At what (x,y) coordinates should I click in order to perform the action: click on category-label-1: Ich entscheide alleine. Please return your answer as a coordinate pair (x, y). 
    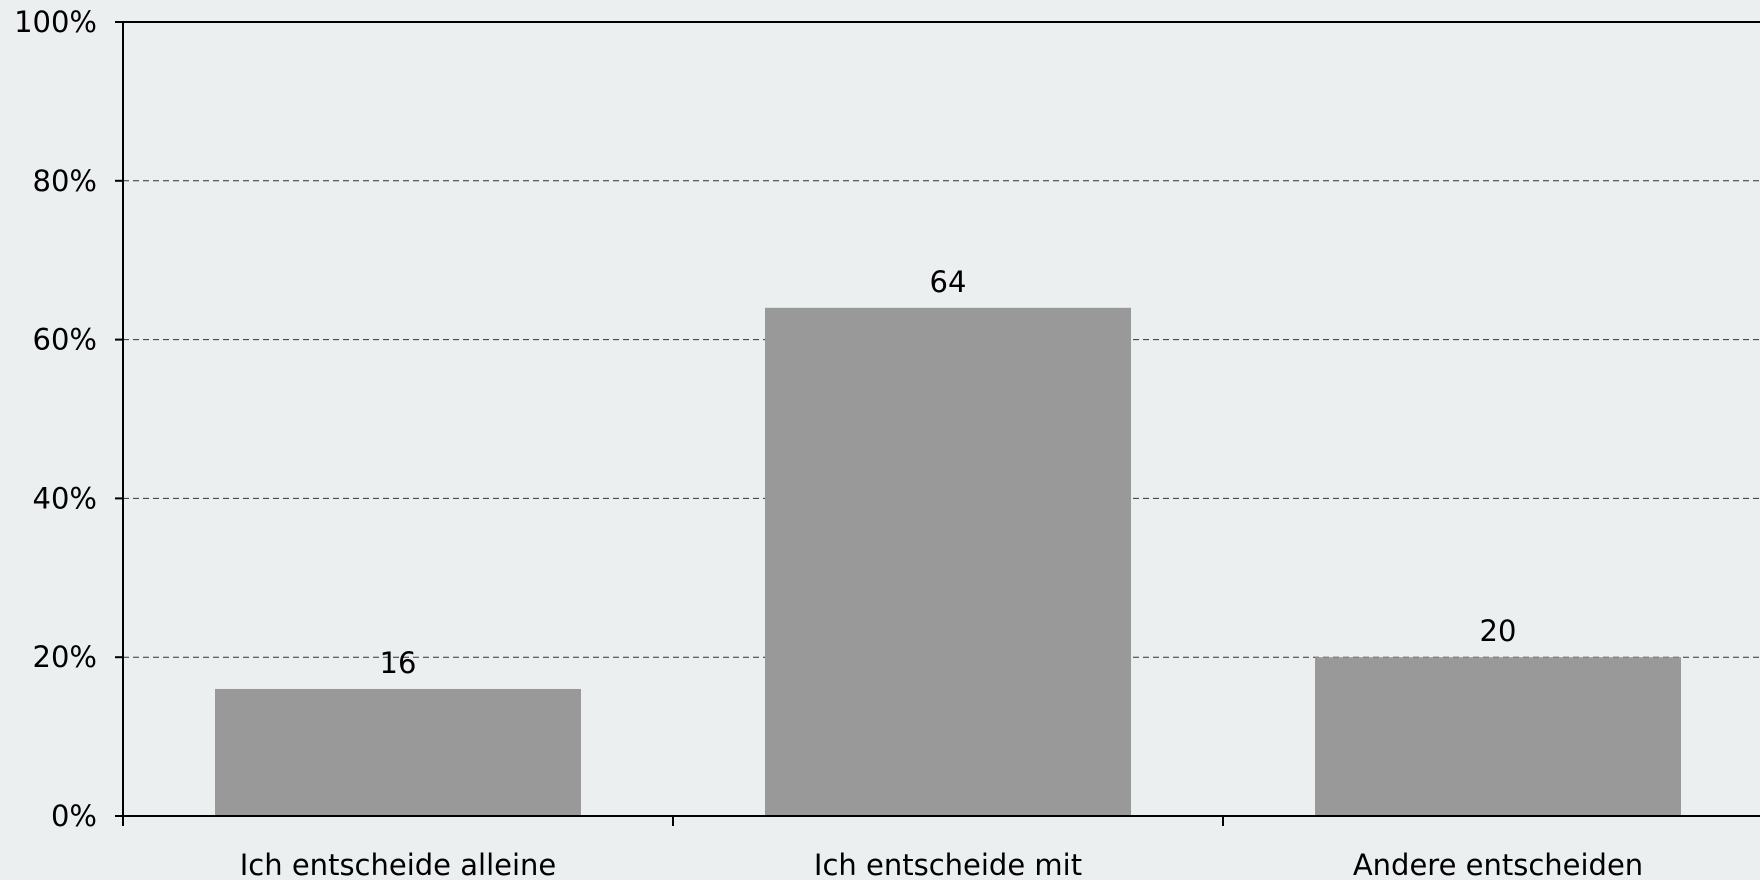
    Looking at the image, I should click on (398, 864).